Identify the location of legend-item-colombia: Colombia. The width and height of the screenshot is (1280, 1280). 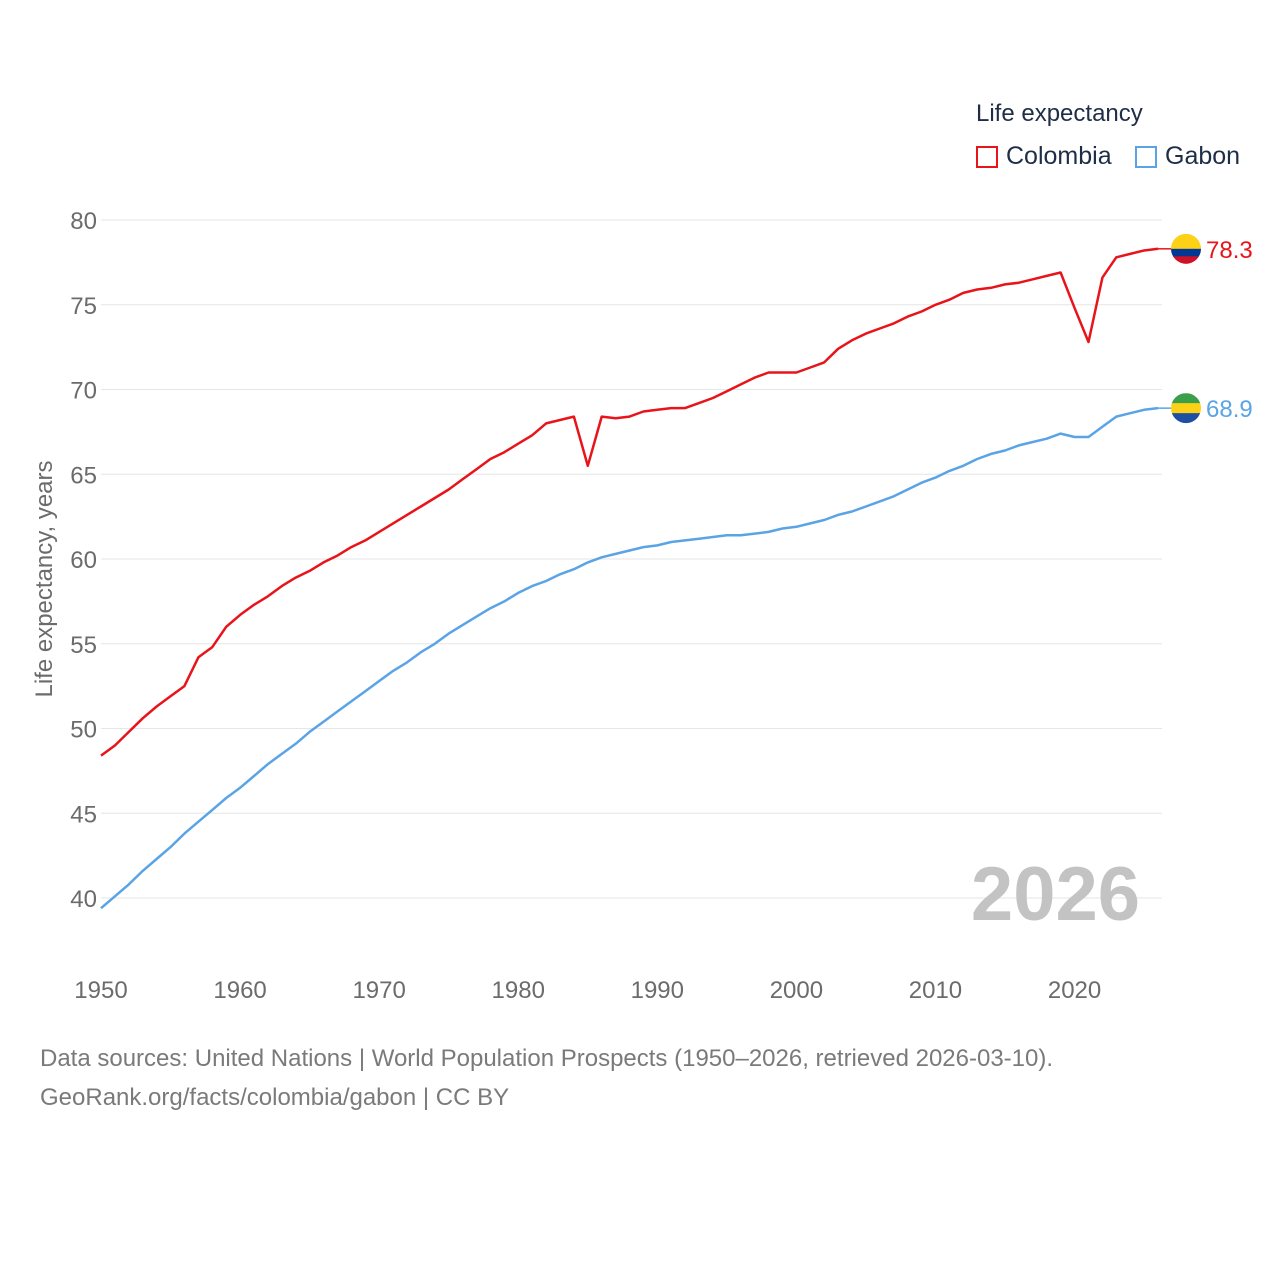
(1044, 156).